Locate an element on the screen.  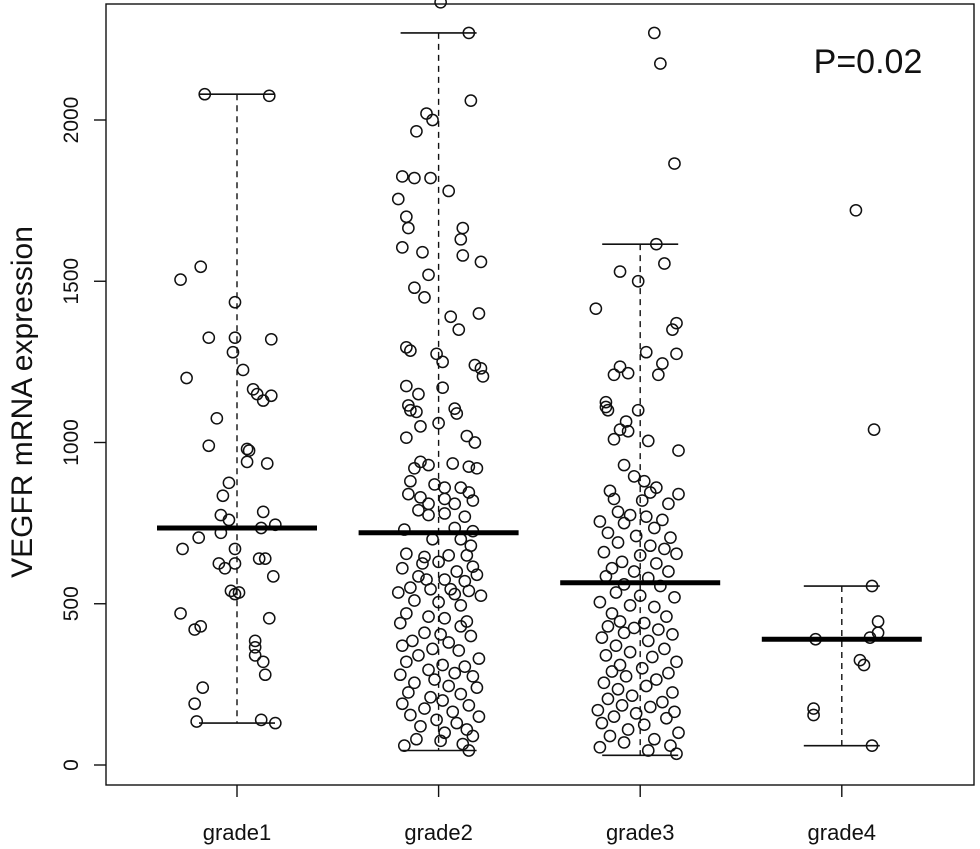
x-tick-label: grade4 is located at coordinates (842, 832).